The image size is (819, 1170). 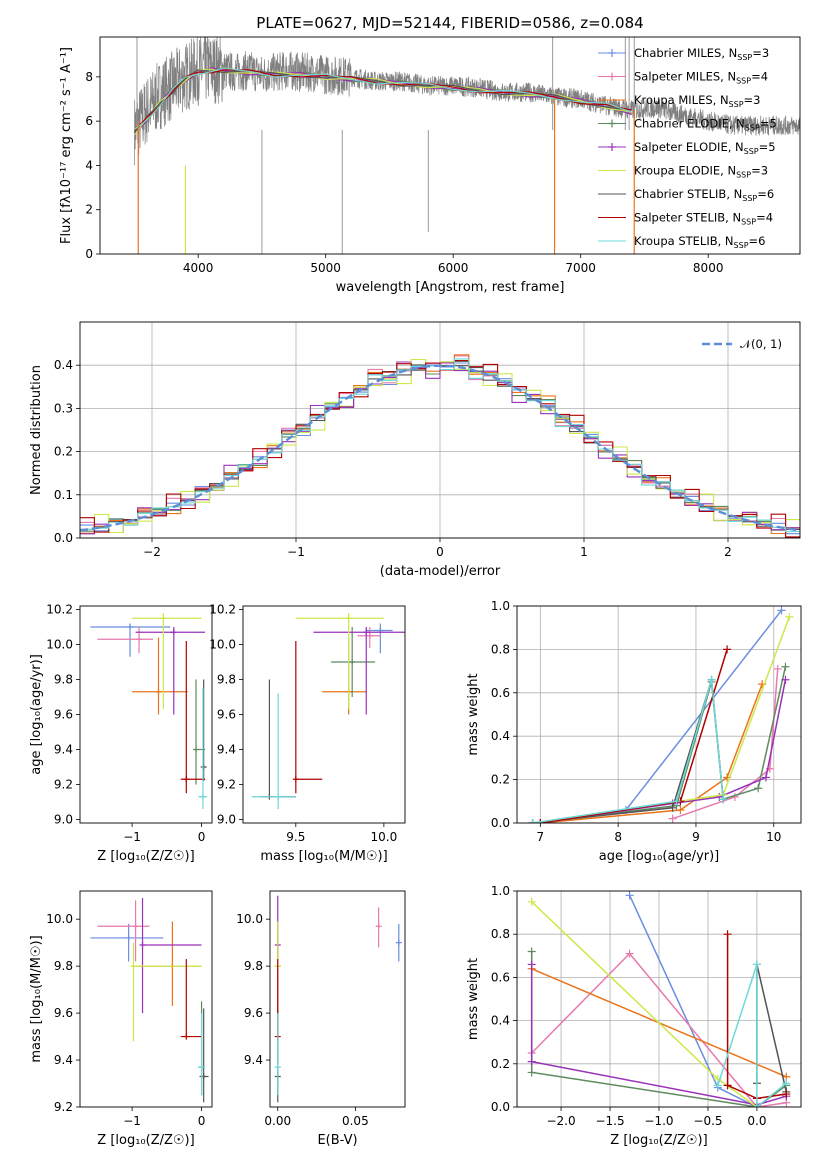 What do you see at coordinates (277, 1121) in the screenshot?
I see `x-tick-label: 0.00` at bounding box center [277, 1121].